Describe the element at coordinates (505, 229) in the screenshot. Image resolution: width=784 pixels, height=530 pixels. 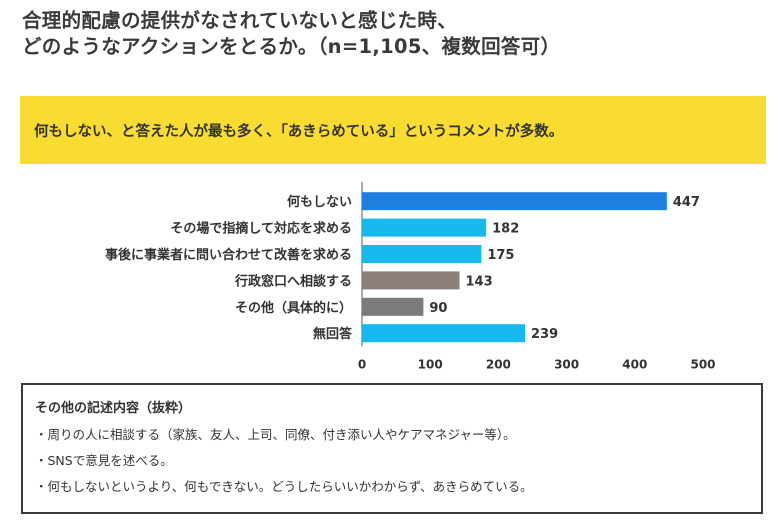
I see `data-label: 182` at that location.